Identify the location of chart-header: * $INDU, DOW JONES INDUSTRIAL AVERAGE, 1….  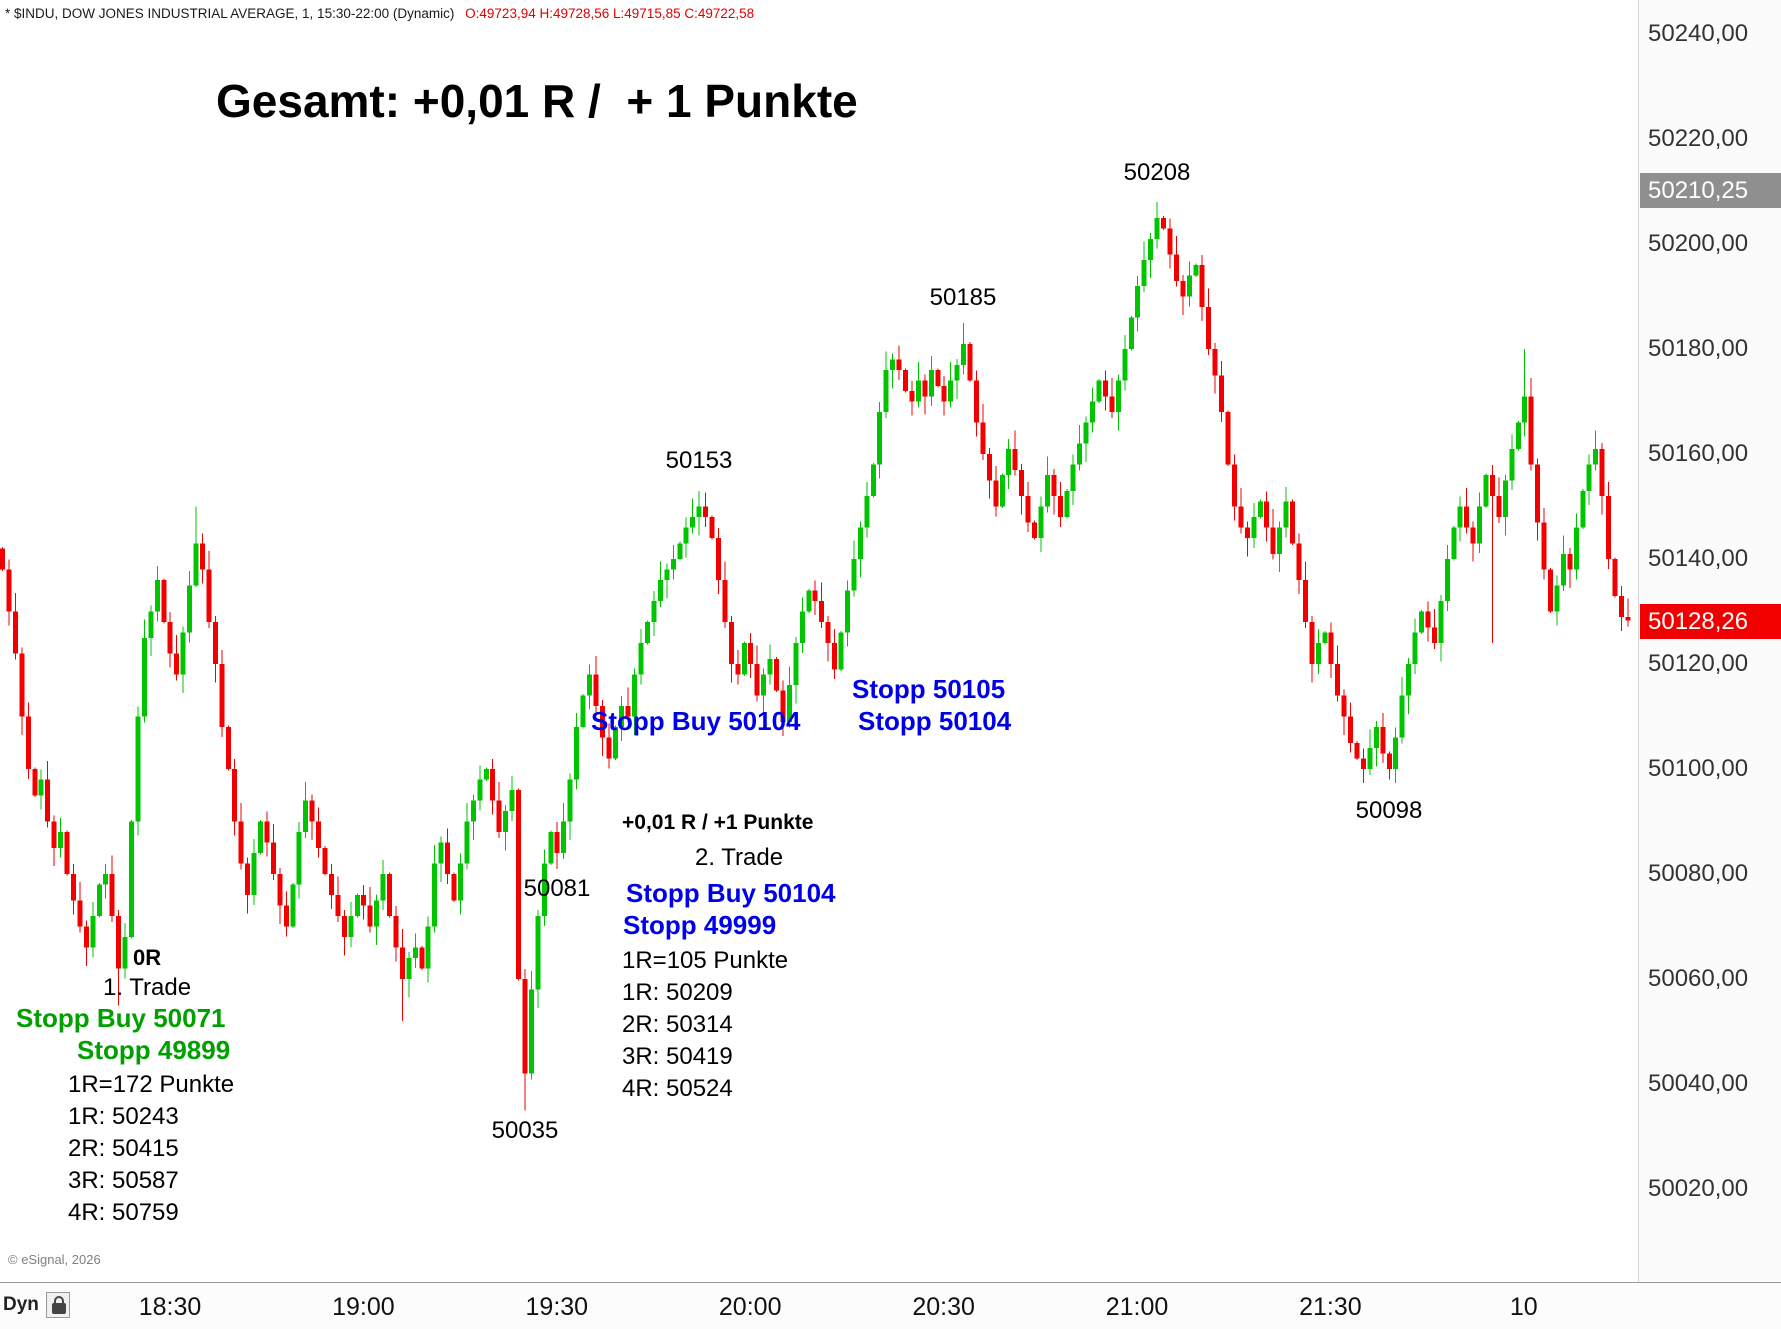
(379, 13).